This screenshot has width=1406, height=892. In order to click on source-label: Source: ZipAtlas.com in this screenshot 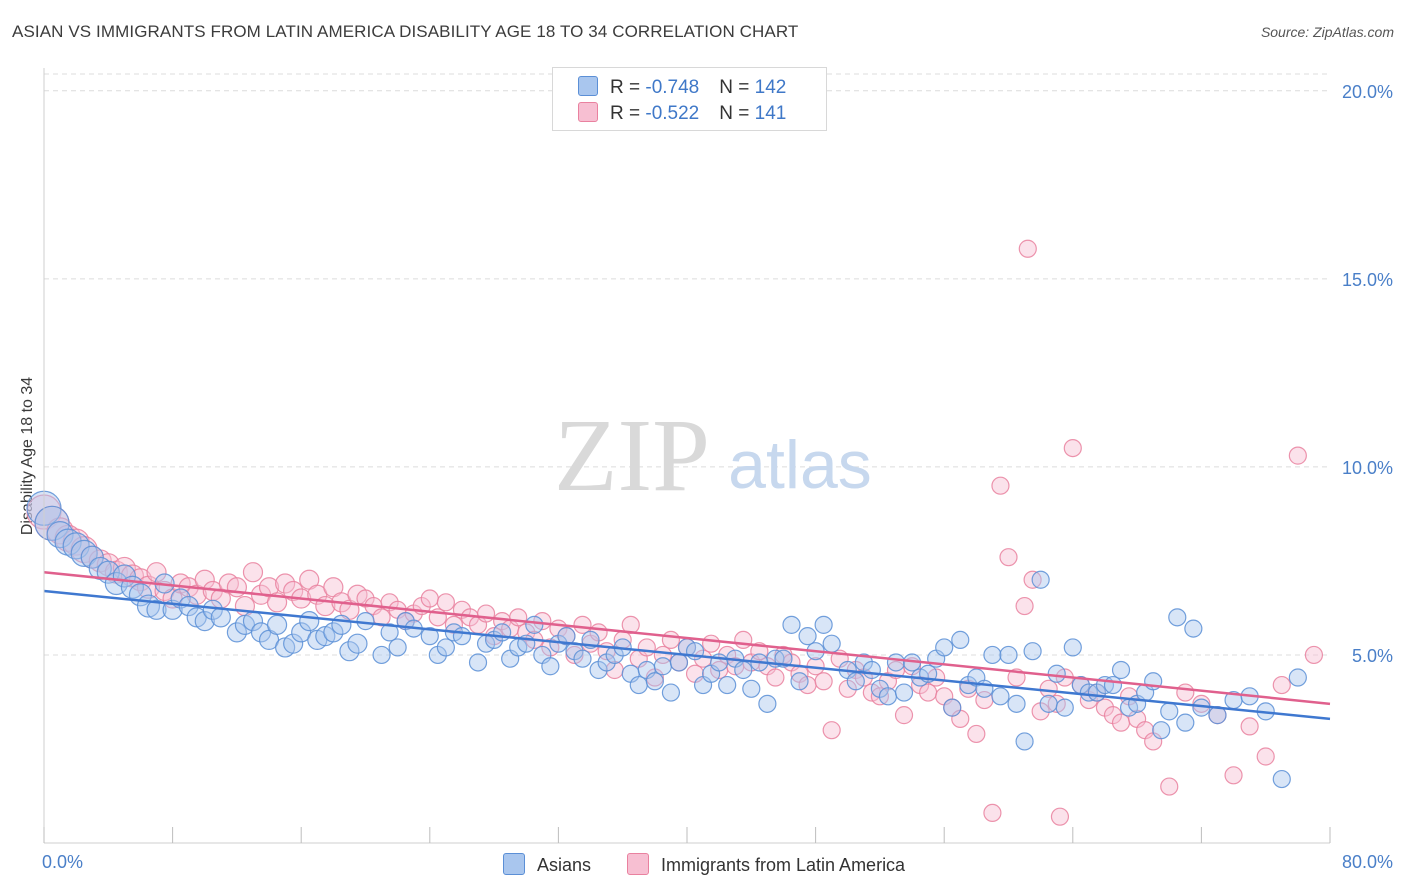, I will do `click(1327, 32)`.